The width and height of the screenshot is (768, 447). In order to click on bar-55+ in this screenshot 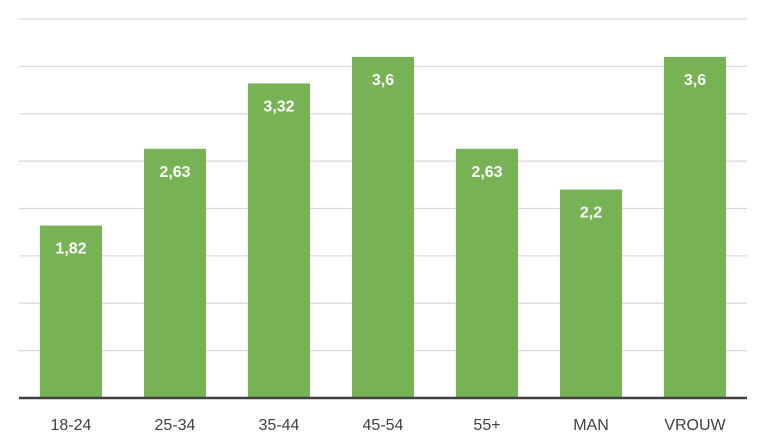, I will do `click(487, 273)`.